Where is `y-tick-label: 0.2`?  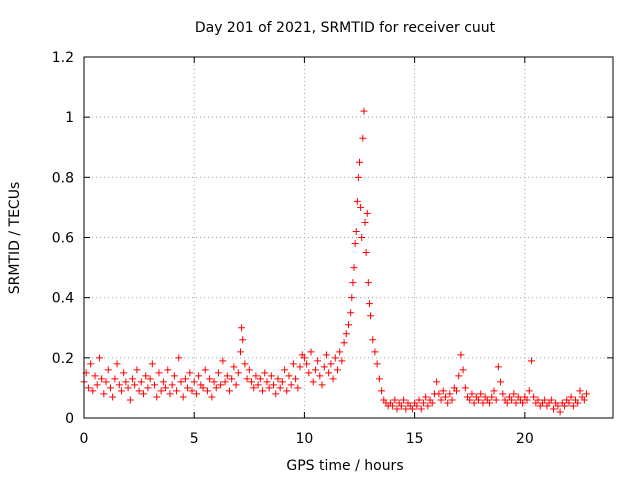 y-tick-label: 0.2 is located at coordinates (63, 359).